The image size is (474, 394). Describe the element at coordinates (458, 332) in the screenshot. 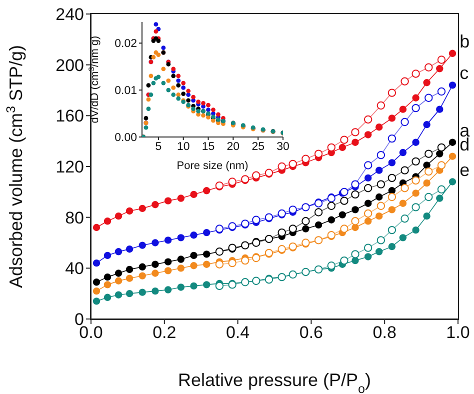

I see `x-tick-label: 1.0` at that location.